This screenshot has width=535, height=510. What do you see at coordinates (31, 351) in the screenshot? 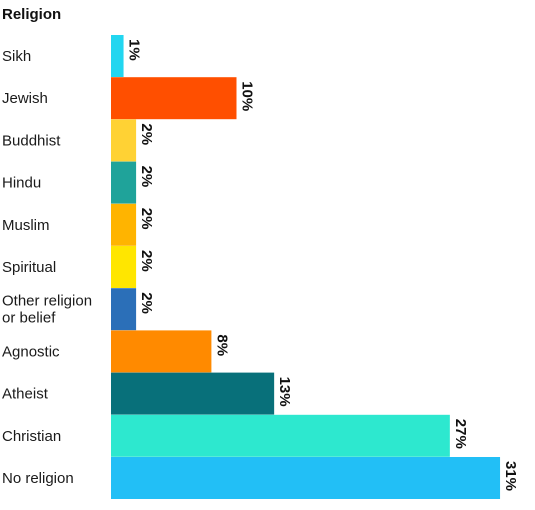
I see `category-label: Agnostic` at bounding box center [31, 351].